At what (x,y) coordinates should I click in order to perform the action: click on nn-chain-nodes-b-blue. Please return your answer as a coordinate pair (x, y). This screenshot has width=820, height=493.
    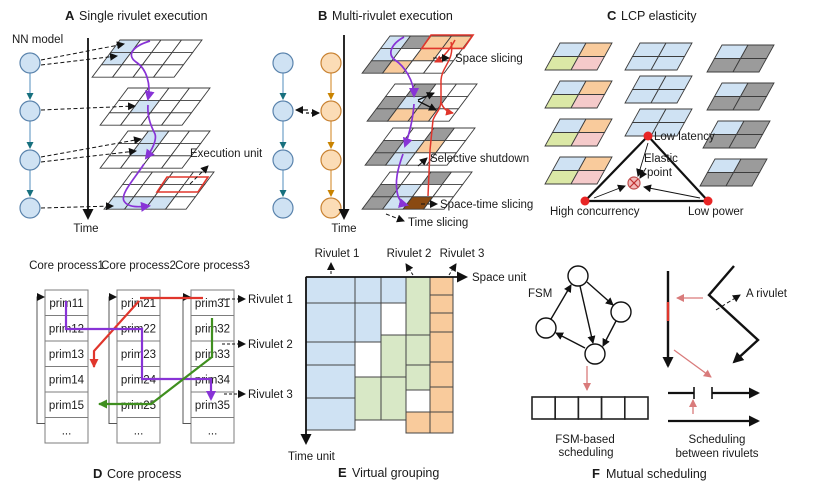
    Looking at the image, I should click on (283, 135).